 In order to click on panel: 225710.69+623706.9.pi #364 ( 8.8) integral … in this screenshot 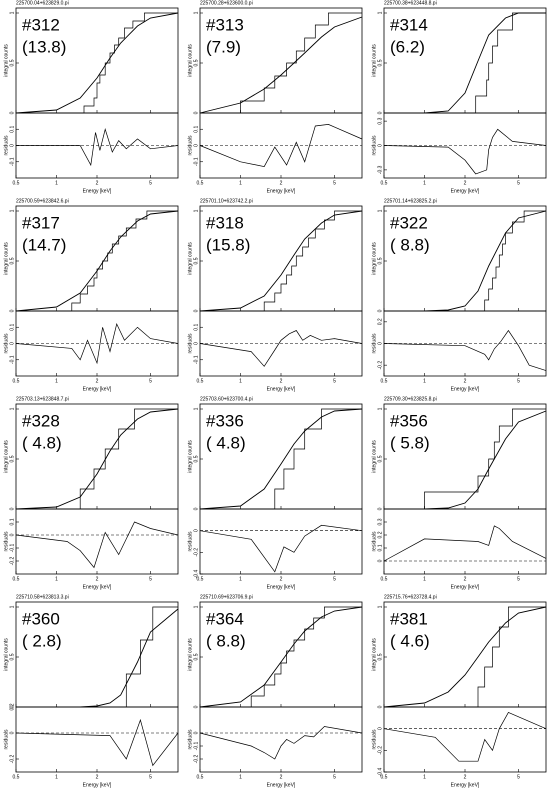, I will do `click(275, 691)`.